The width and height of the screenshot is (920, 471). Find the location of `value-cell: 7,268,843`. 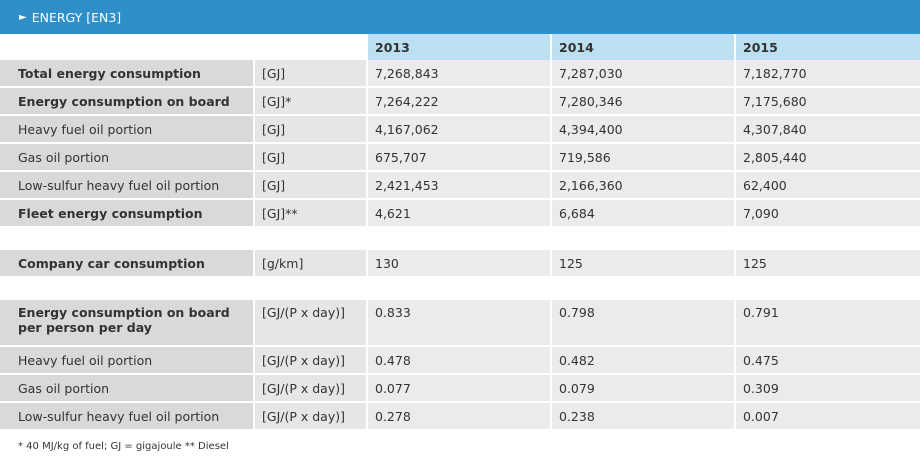

value-cell: 7,268,843 is located at coordinates (458, 74).